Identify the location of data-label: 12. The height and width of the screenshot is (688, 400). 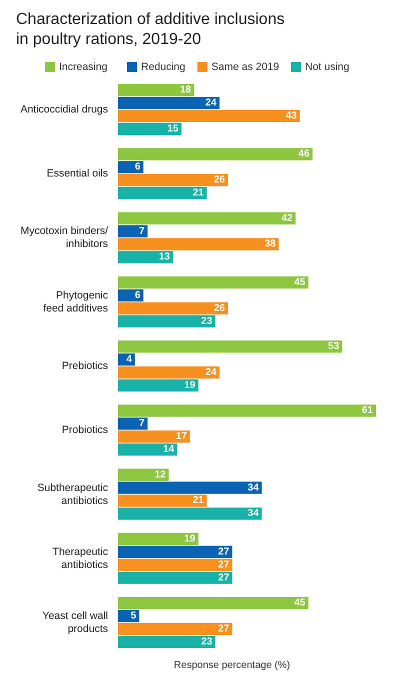
(160, 474).